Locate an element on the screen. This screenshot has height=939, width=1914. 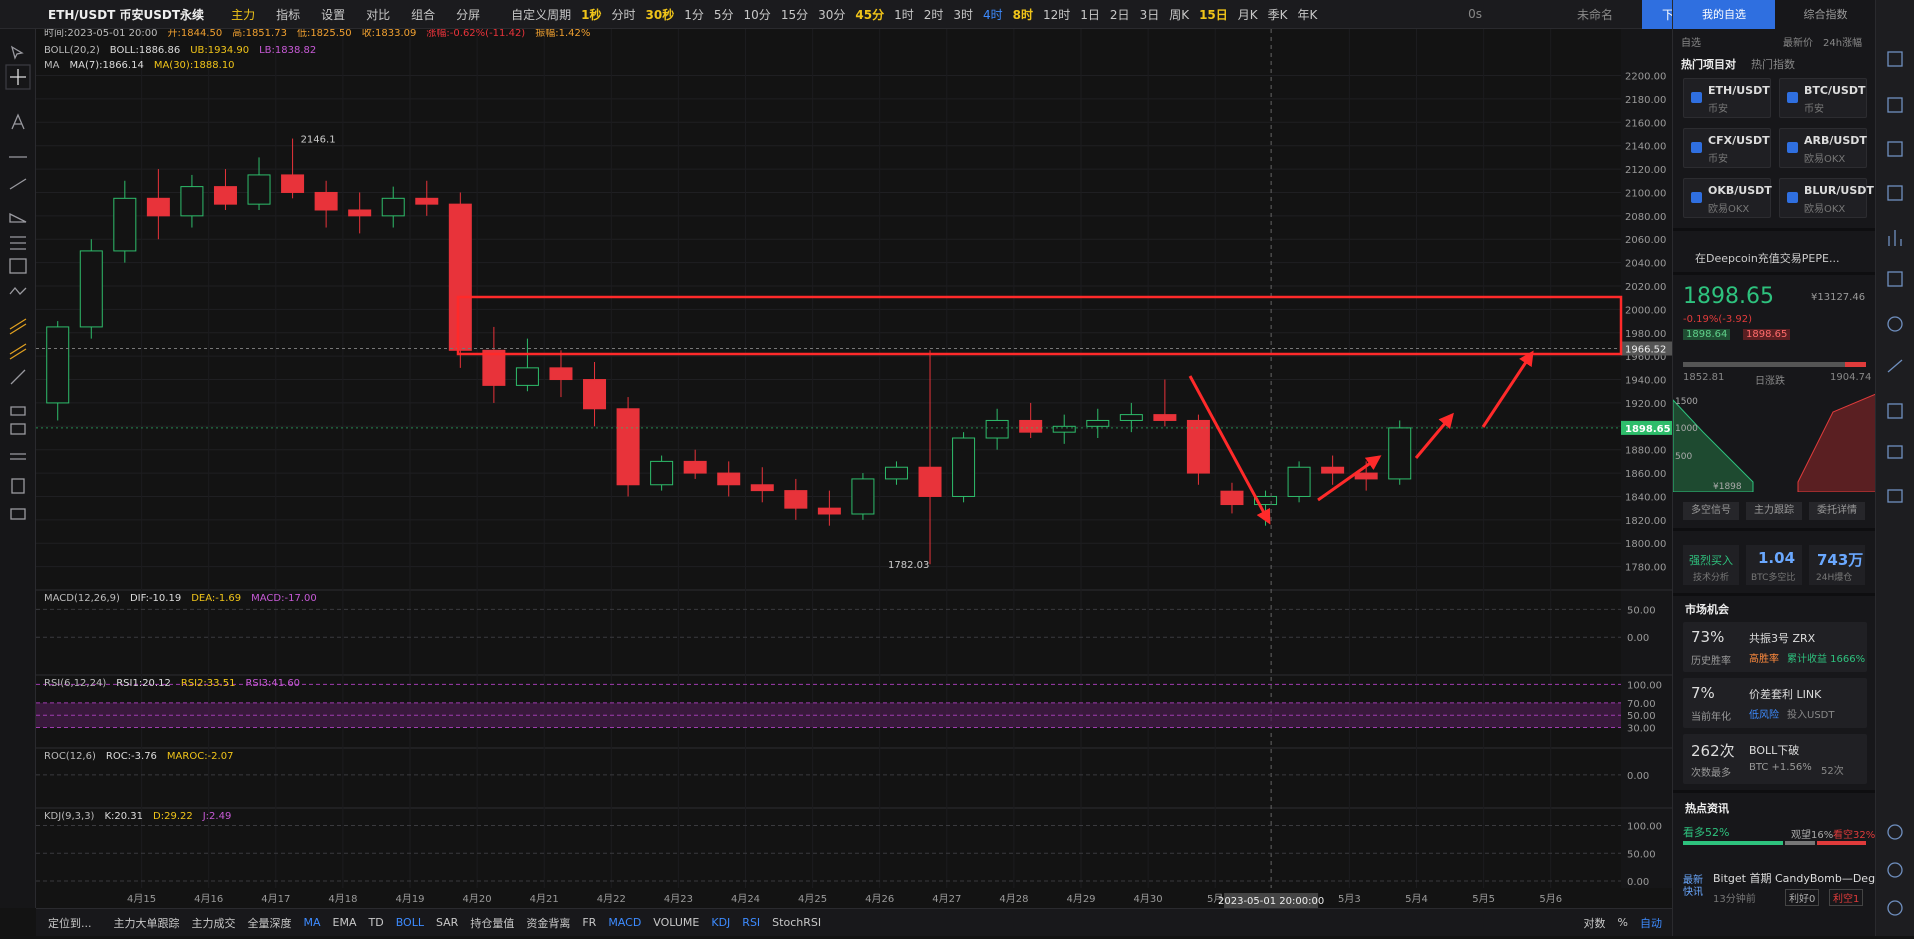
range-bar-fill is located at coordinates (1855, 364).